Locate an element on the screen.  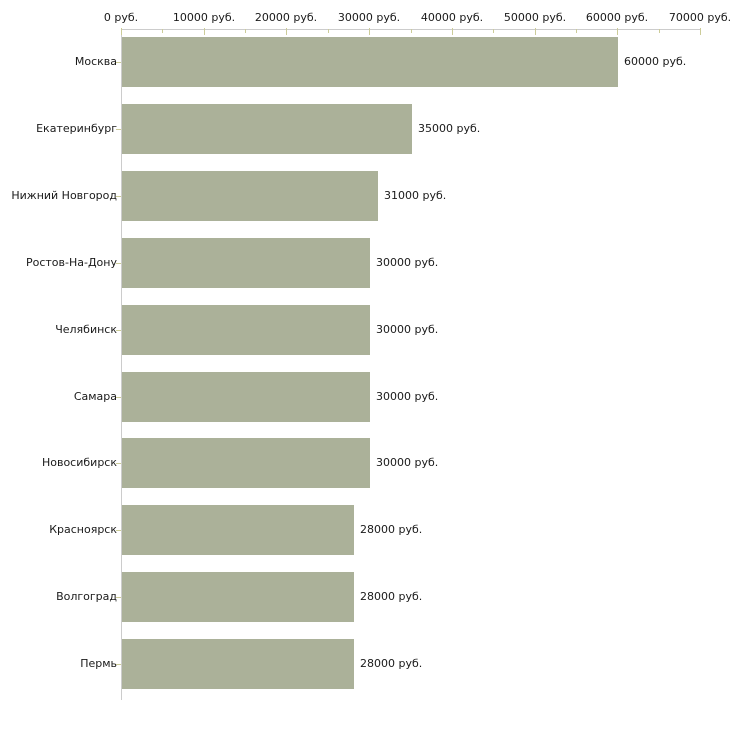
bar-value-label: 35000 руб. is located at coordinates (449, 128).